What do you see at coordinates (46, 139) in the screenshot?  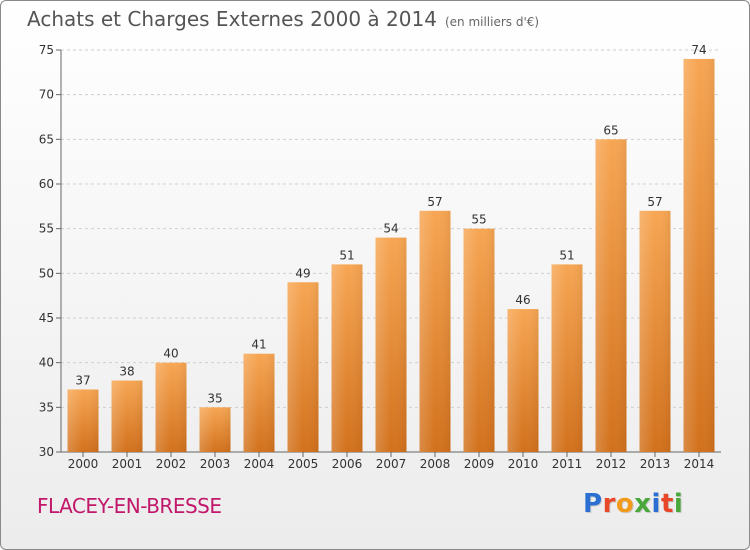 I see `y-tick-label: 65` at bounding box center [46, 139].